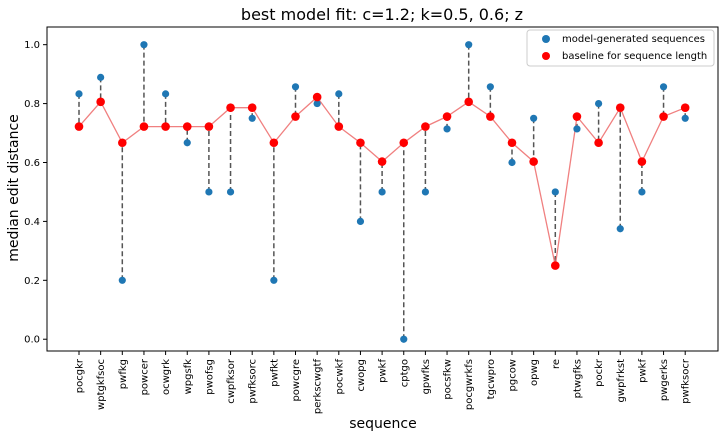  I want to click on y-tick-label: 0.0, so click(32, 340).